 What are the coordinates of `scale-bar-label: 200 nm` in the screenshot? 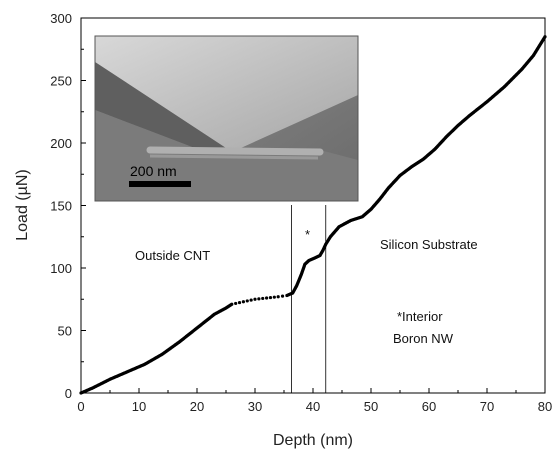 It's located at (153, 171).